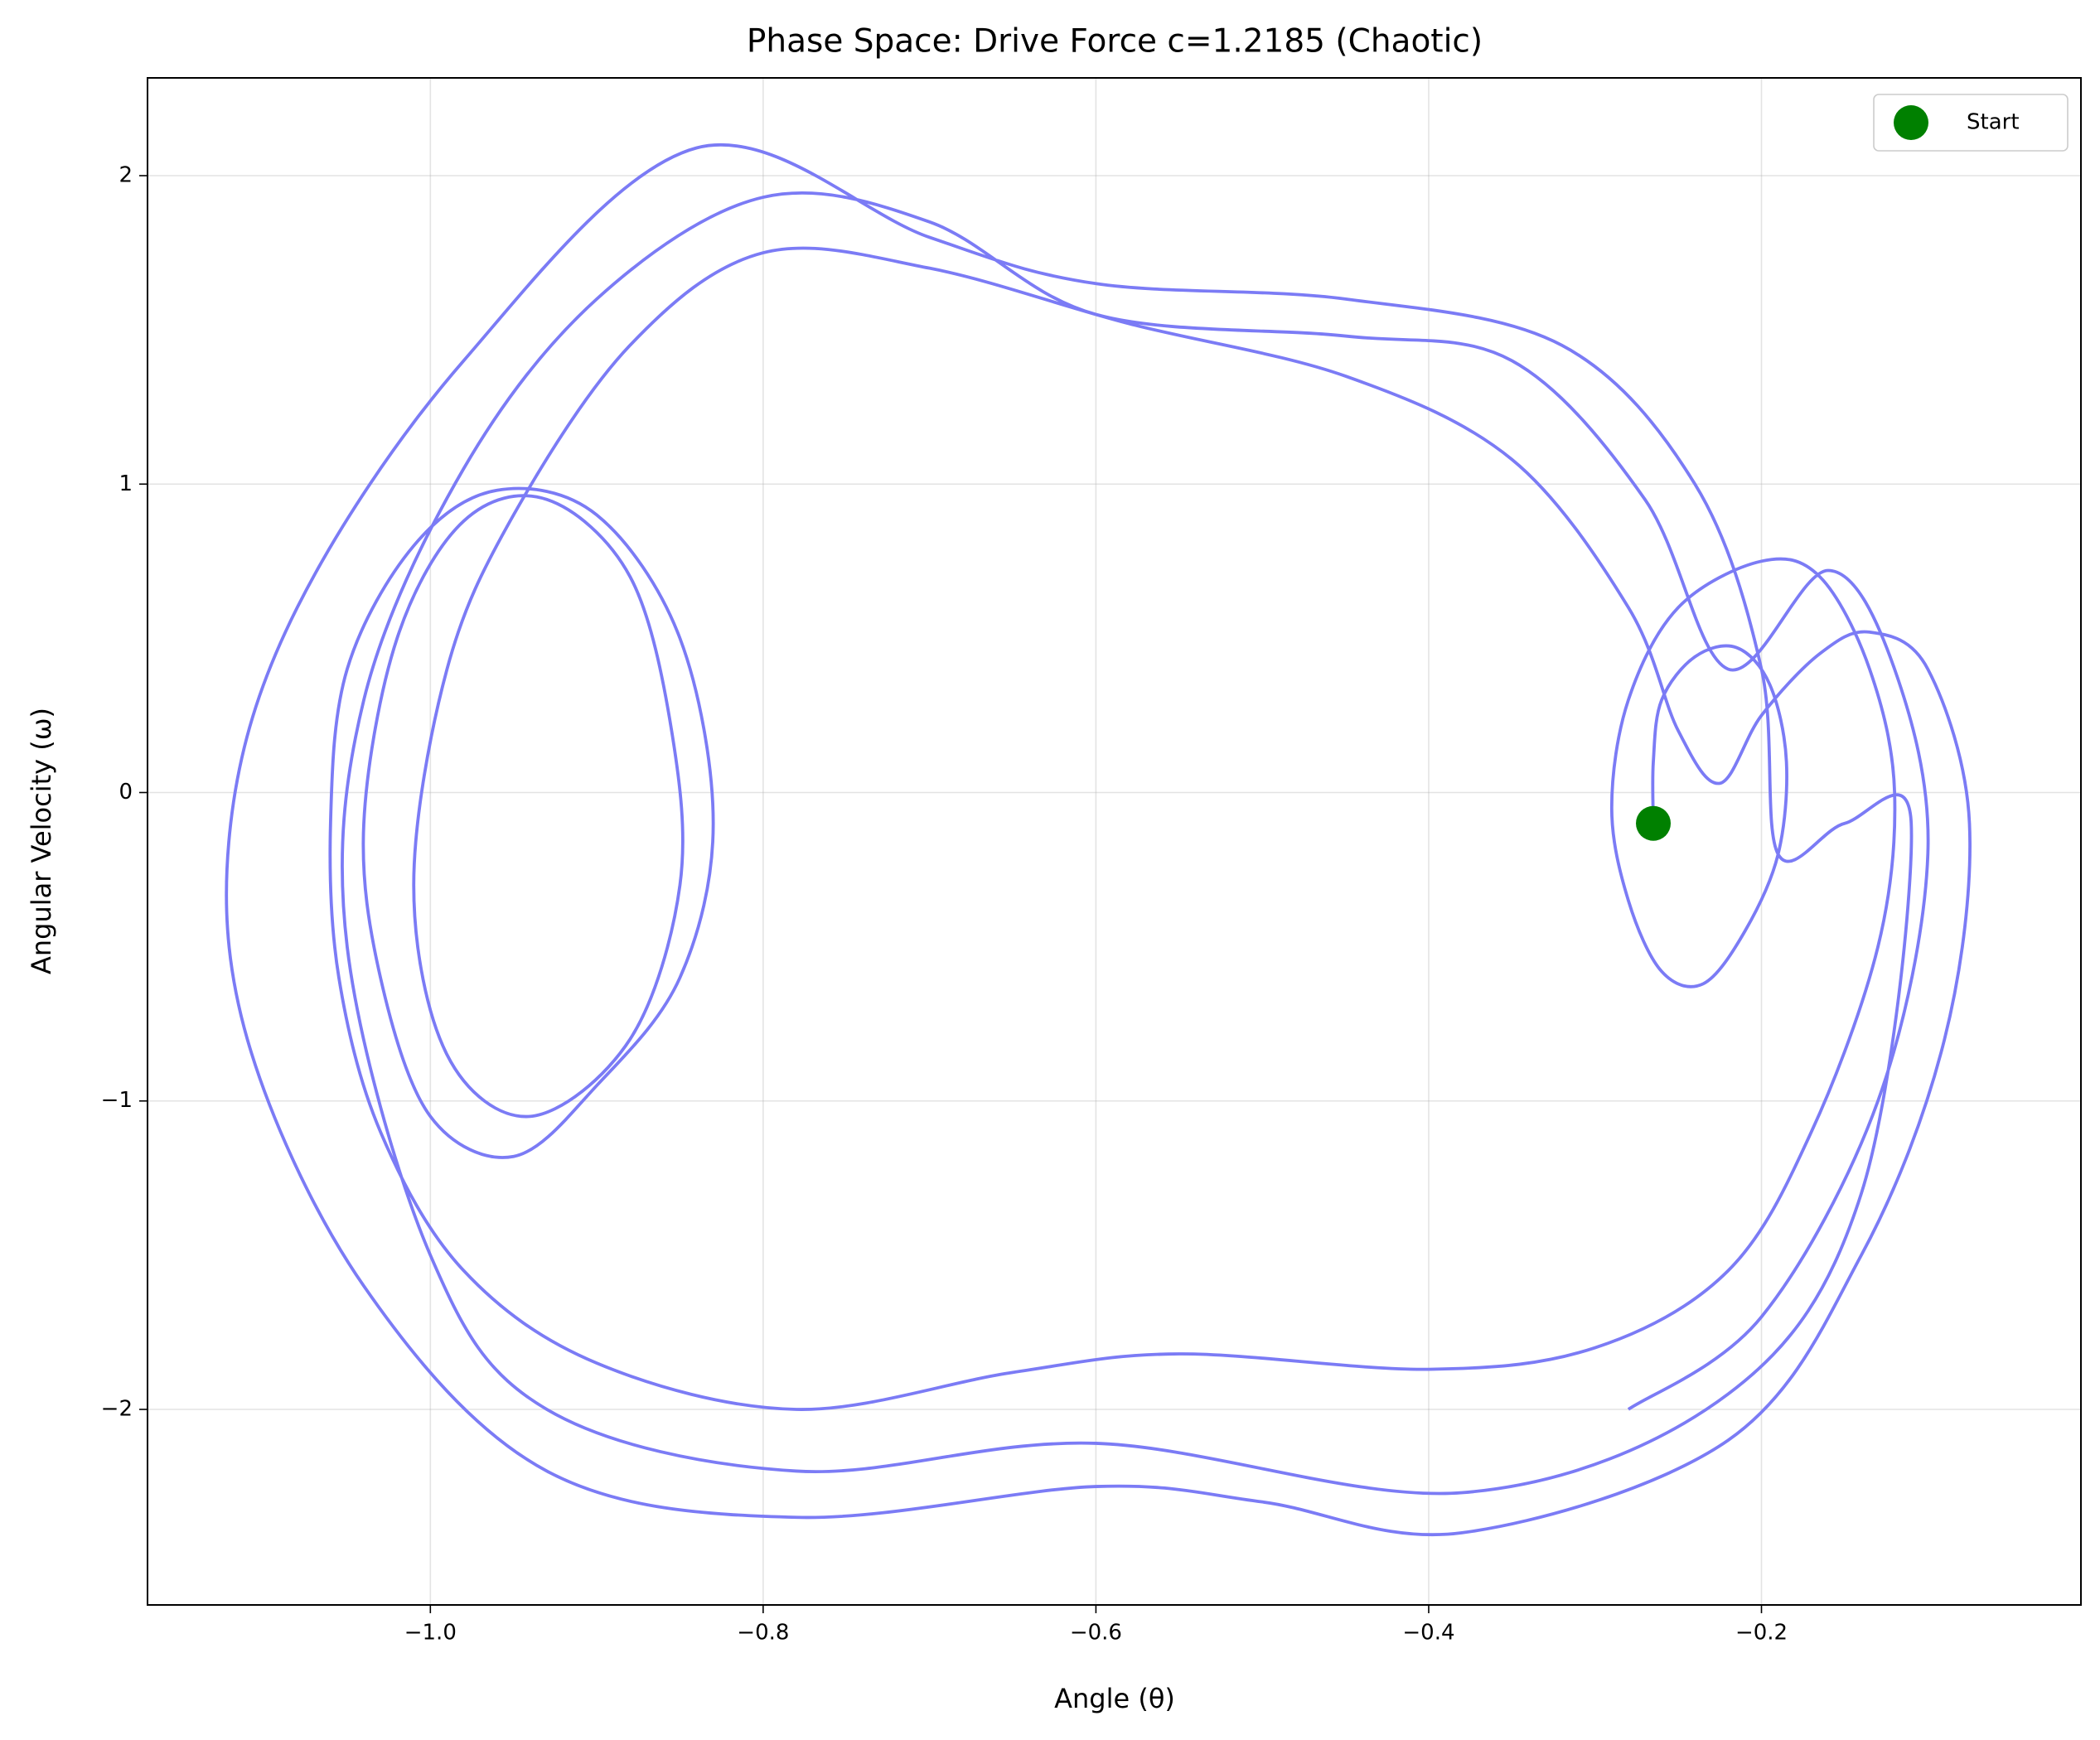  What do you see at coordinates (1994, 122) in the screenshot?
I see `legend-label: Start` at bounding box center [1994, 122].